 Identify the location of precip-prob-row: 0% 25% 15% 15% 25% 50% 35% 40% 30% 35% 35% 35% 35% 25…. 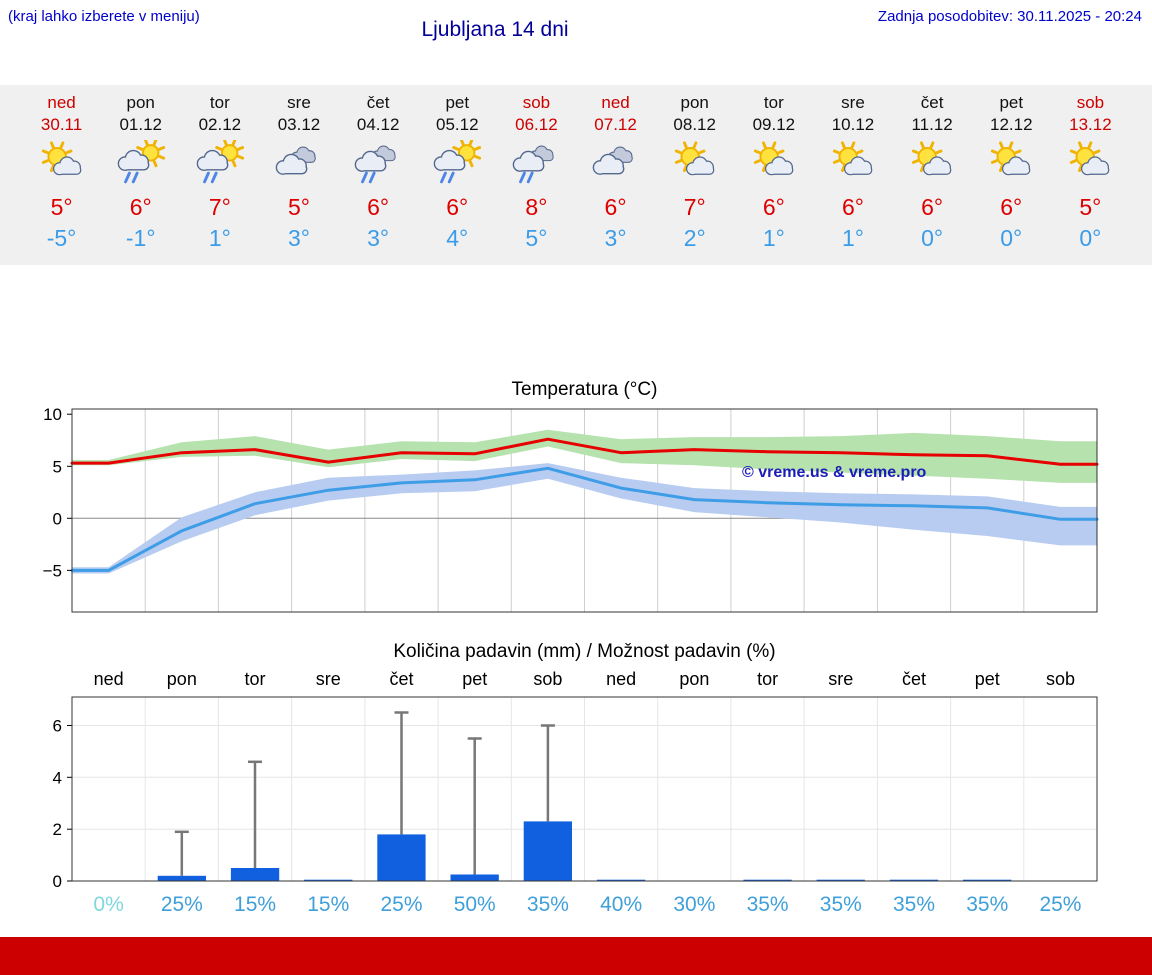
(584, 907).